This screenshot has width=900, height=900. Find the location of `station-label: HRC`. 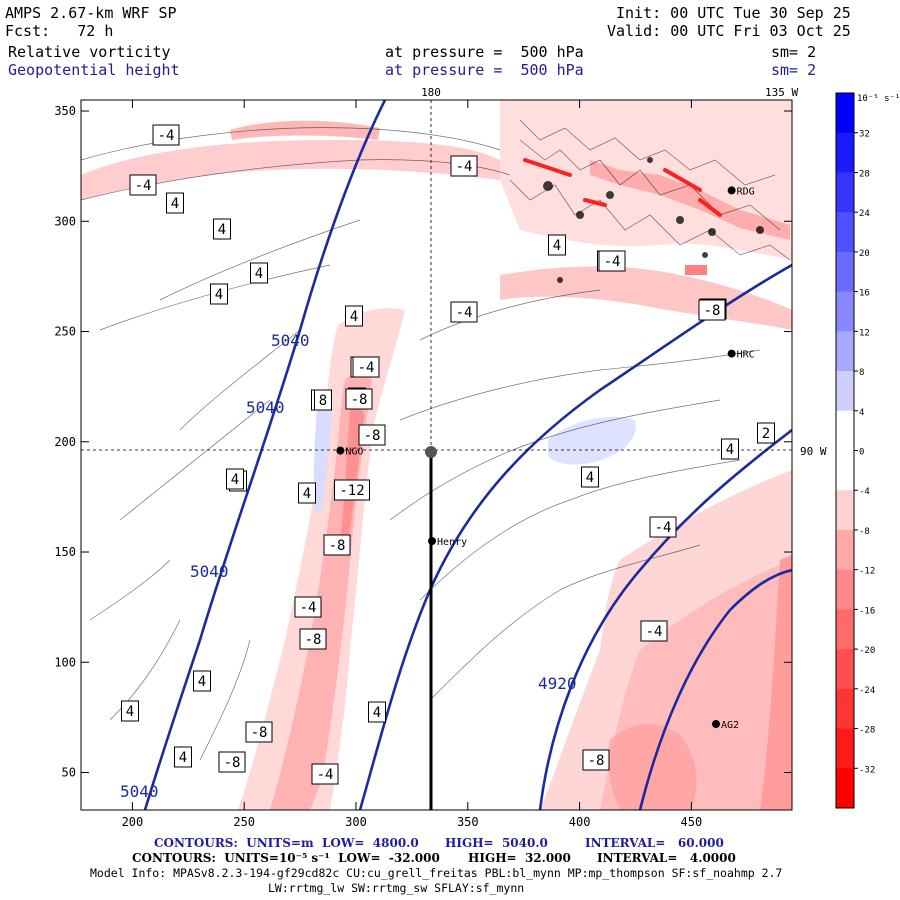

station-label: HRC is located at coordinates (746, 355).